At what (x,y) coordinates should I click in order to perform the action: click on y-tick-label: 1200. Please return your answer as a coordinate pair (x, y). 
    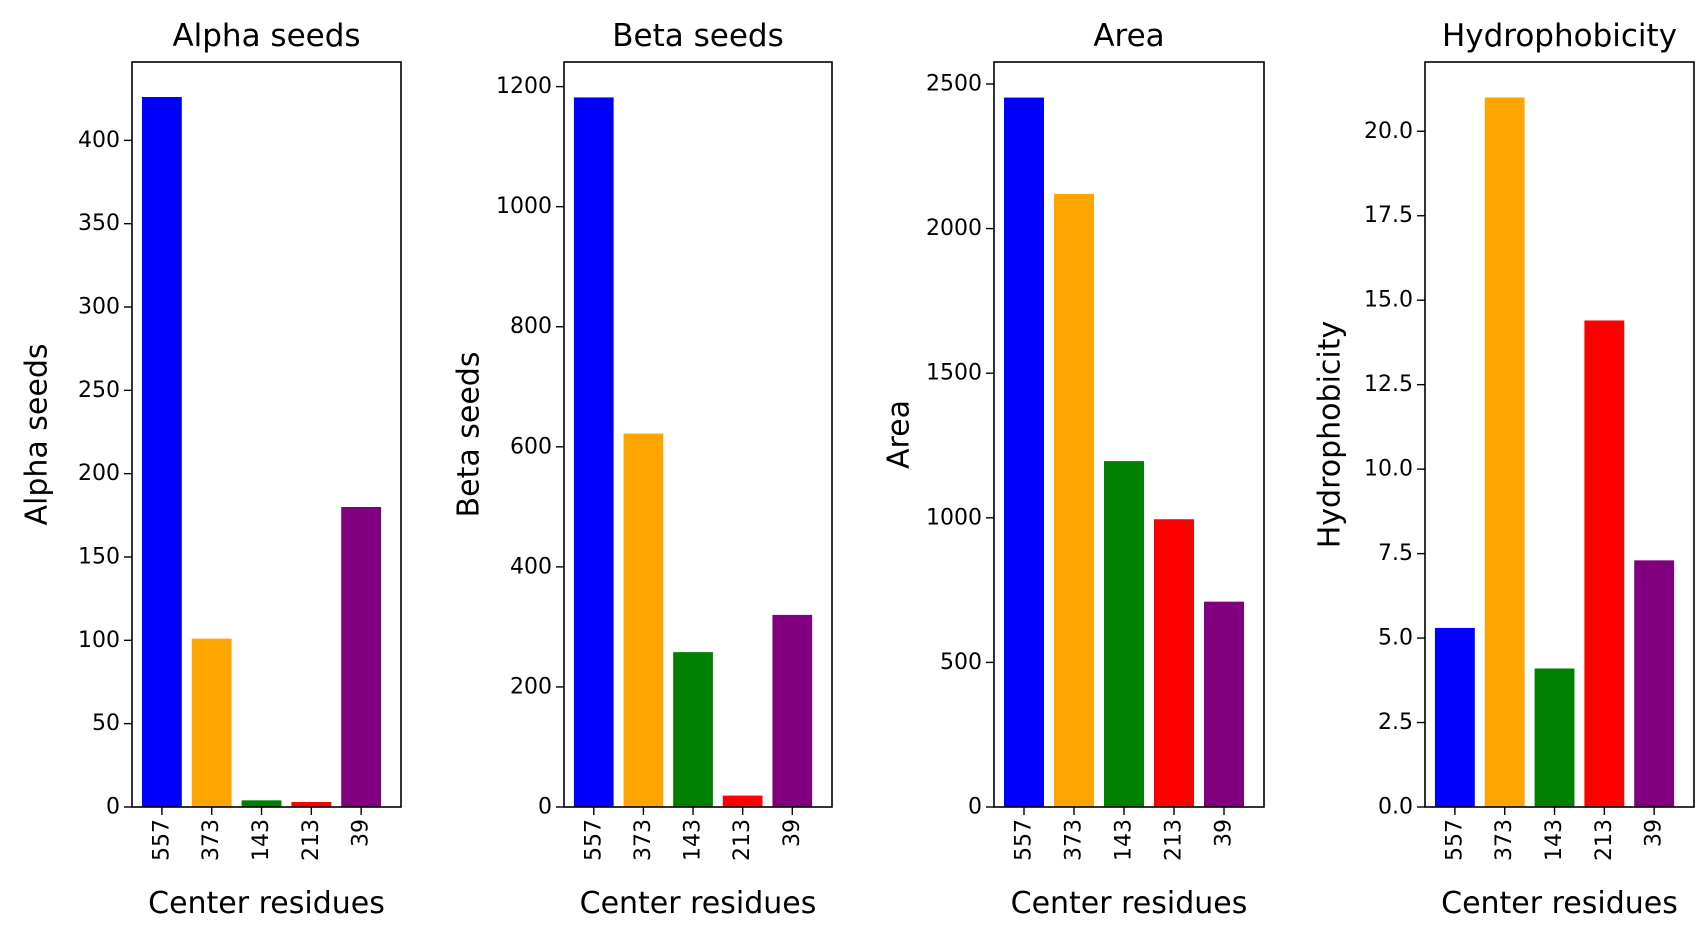
    Looking at the image, I should click on (524, 86).